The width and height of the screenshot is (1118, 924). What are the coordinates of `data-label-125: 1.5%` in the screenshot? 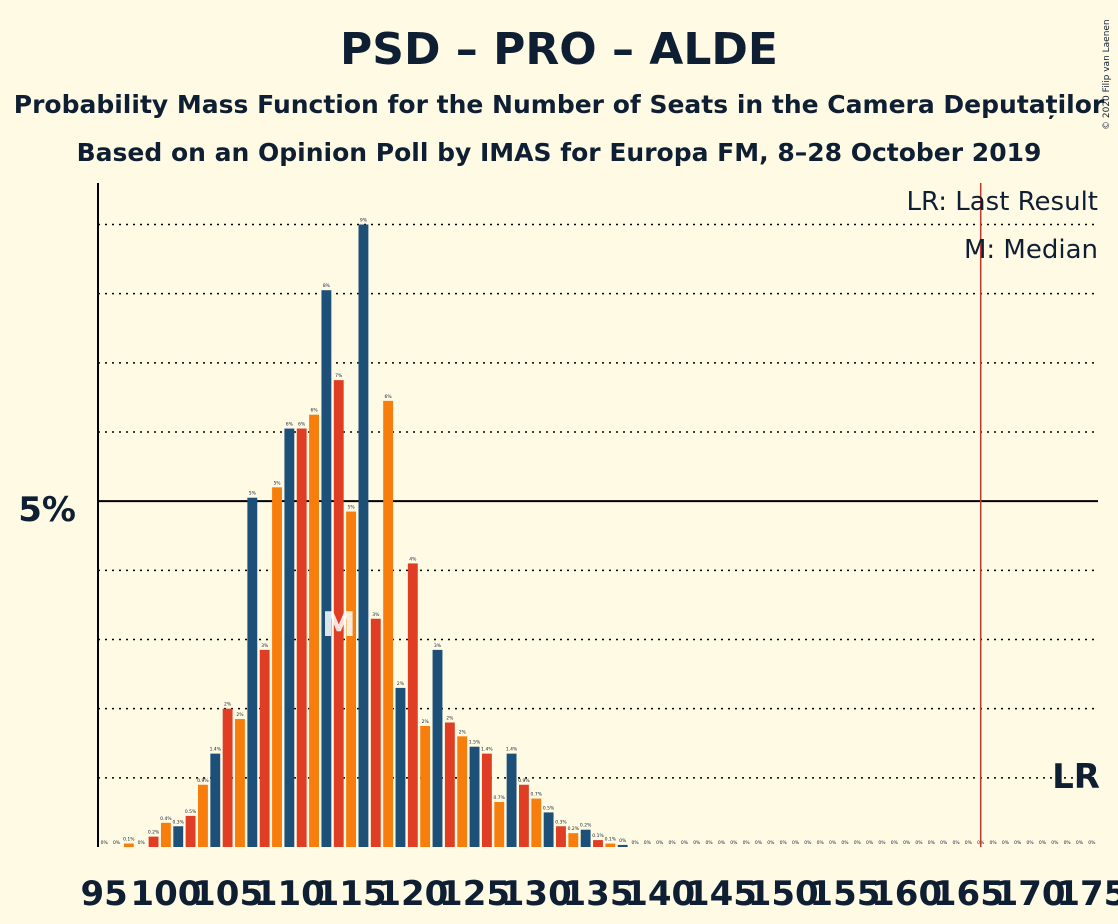 It's located at (475, 743).